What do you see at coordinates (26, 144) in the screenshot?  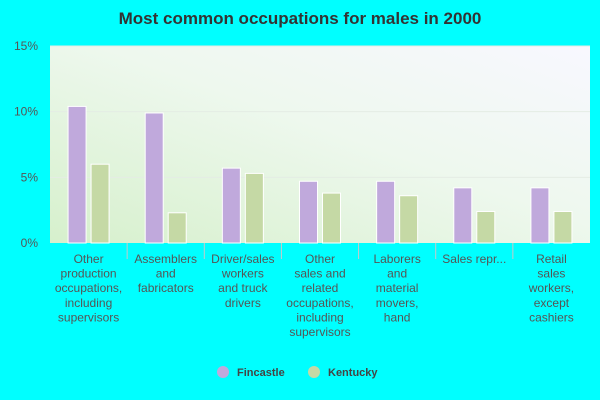 I see `y-axis-ticks: 0% 5% 10% 15%` at bounding box center [26, 144].